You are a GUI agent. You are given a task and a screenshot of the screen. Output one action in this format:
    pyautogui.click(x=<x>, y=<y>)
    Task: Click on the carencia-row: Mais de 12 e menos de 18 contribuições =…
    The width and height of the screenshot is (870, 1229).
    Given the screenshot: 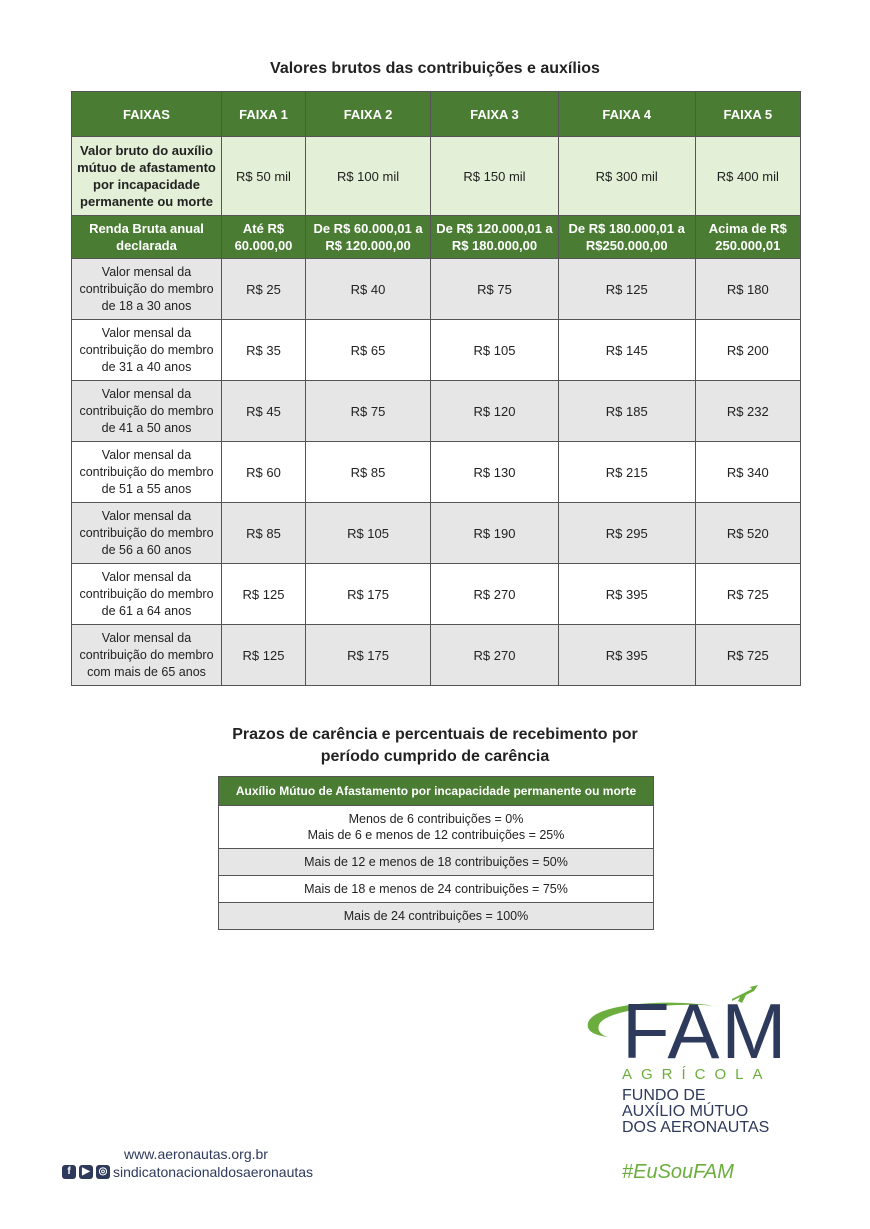 What is the action you would take?
    pyautogui.click(x=436, y=862)
    